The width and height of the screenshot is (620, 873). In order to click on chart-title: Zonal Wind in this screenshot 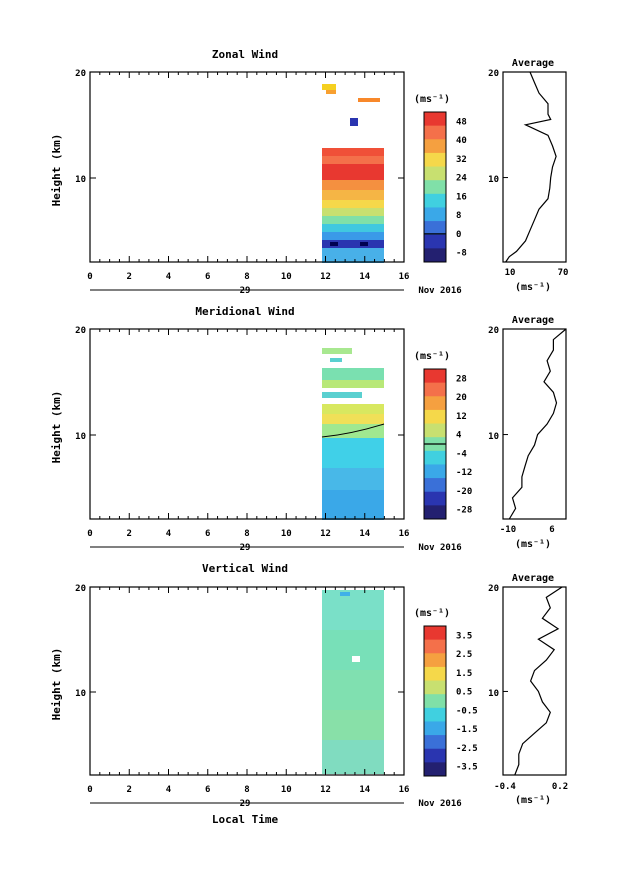, I will do `click(245, 54)`.